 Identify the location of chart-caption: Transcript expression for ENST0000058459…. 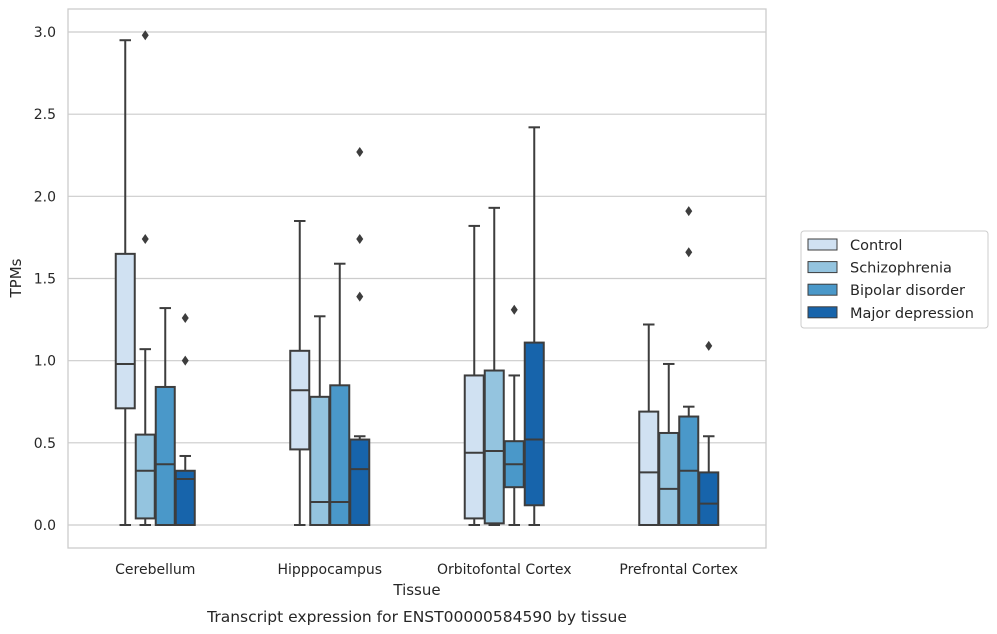
(416, 617).